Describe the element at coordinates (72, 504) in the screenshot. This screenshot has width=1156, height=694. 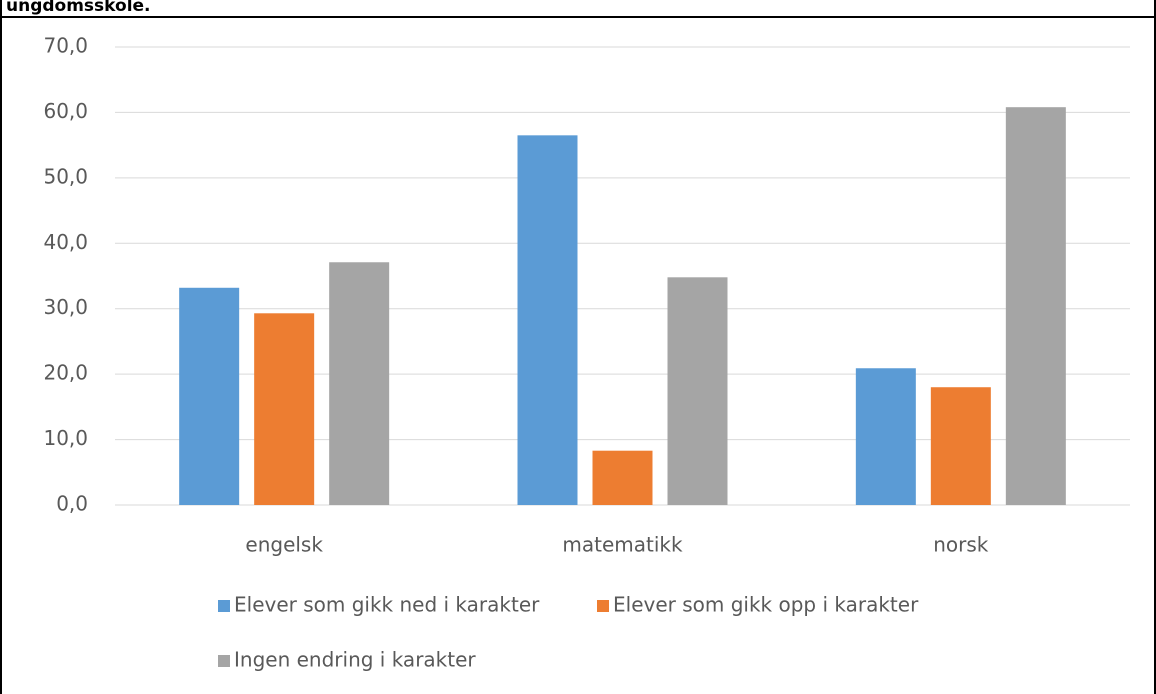
I see `y-tick-label: 0,0` at that location.